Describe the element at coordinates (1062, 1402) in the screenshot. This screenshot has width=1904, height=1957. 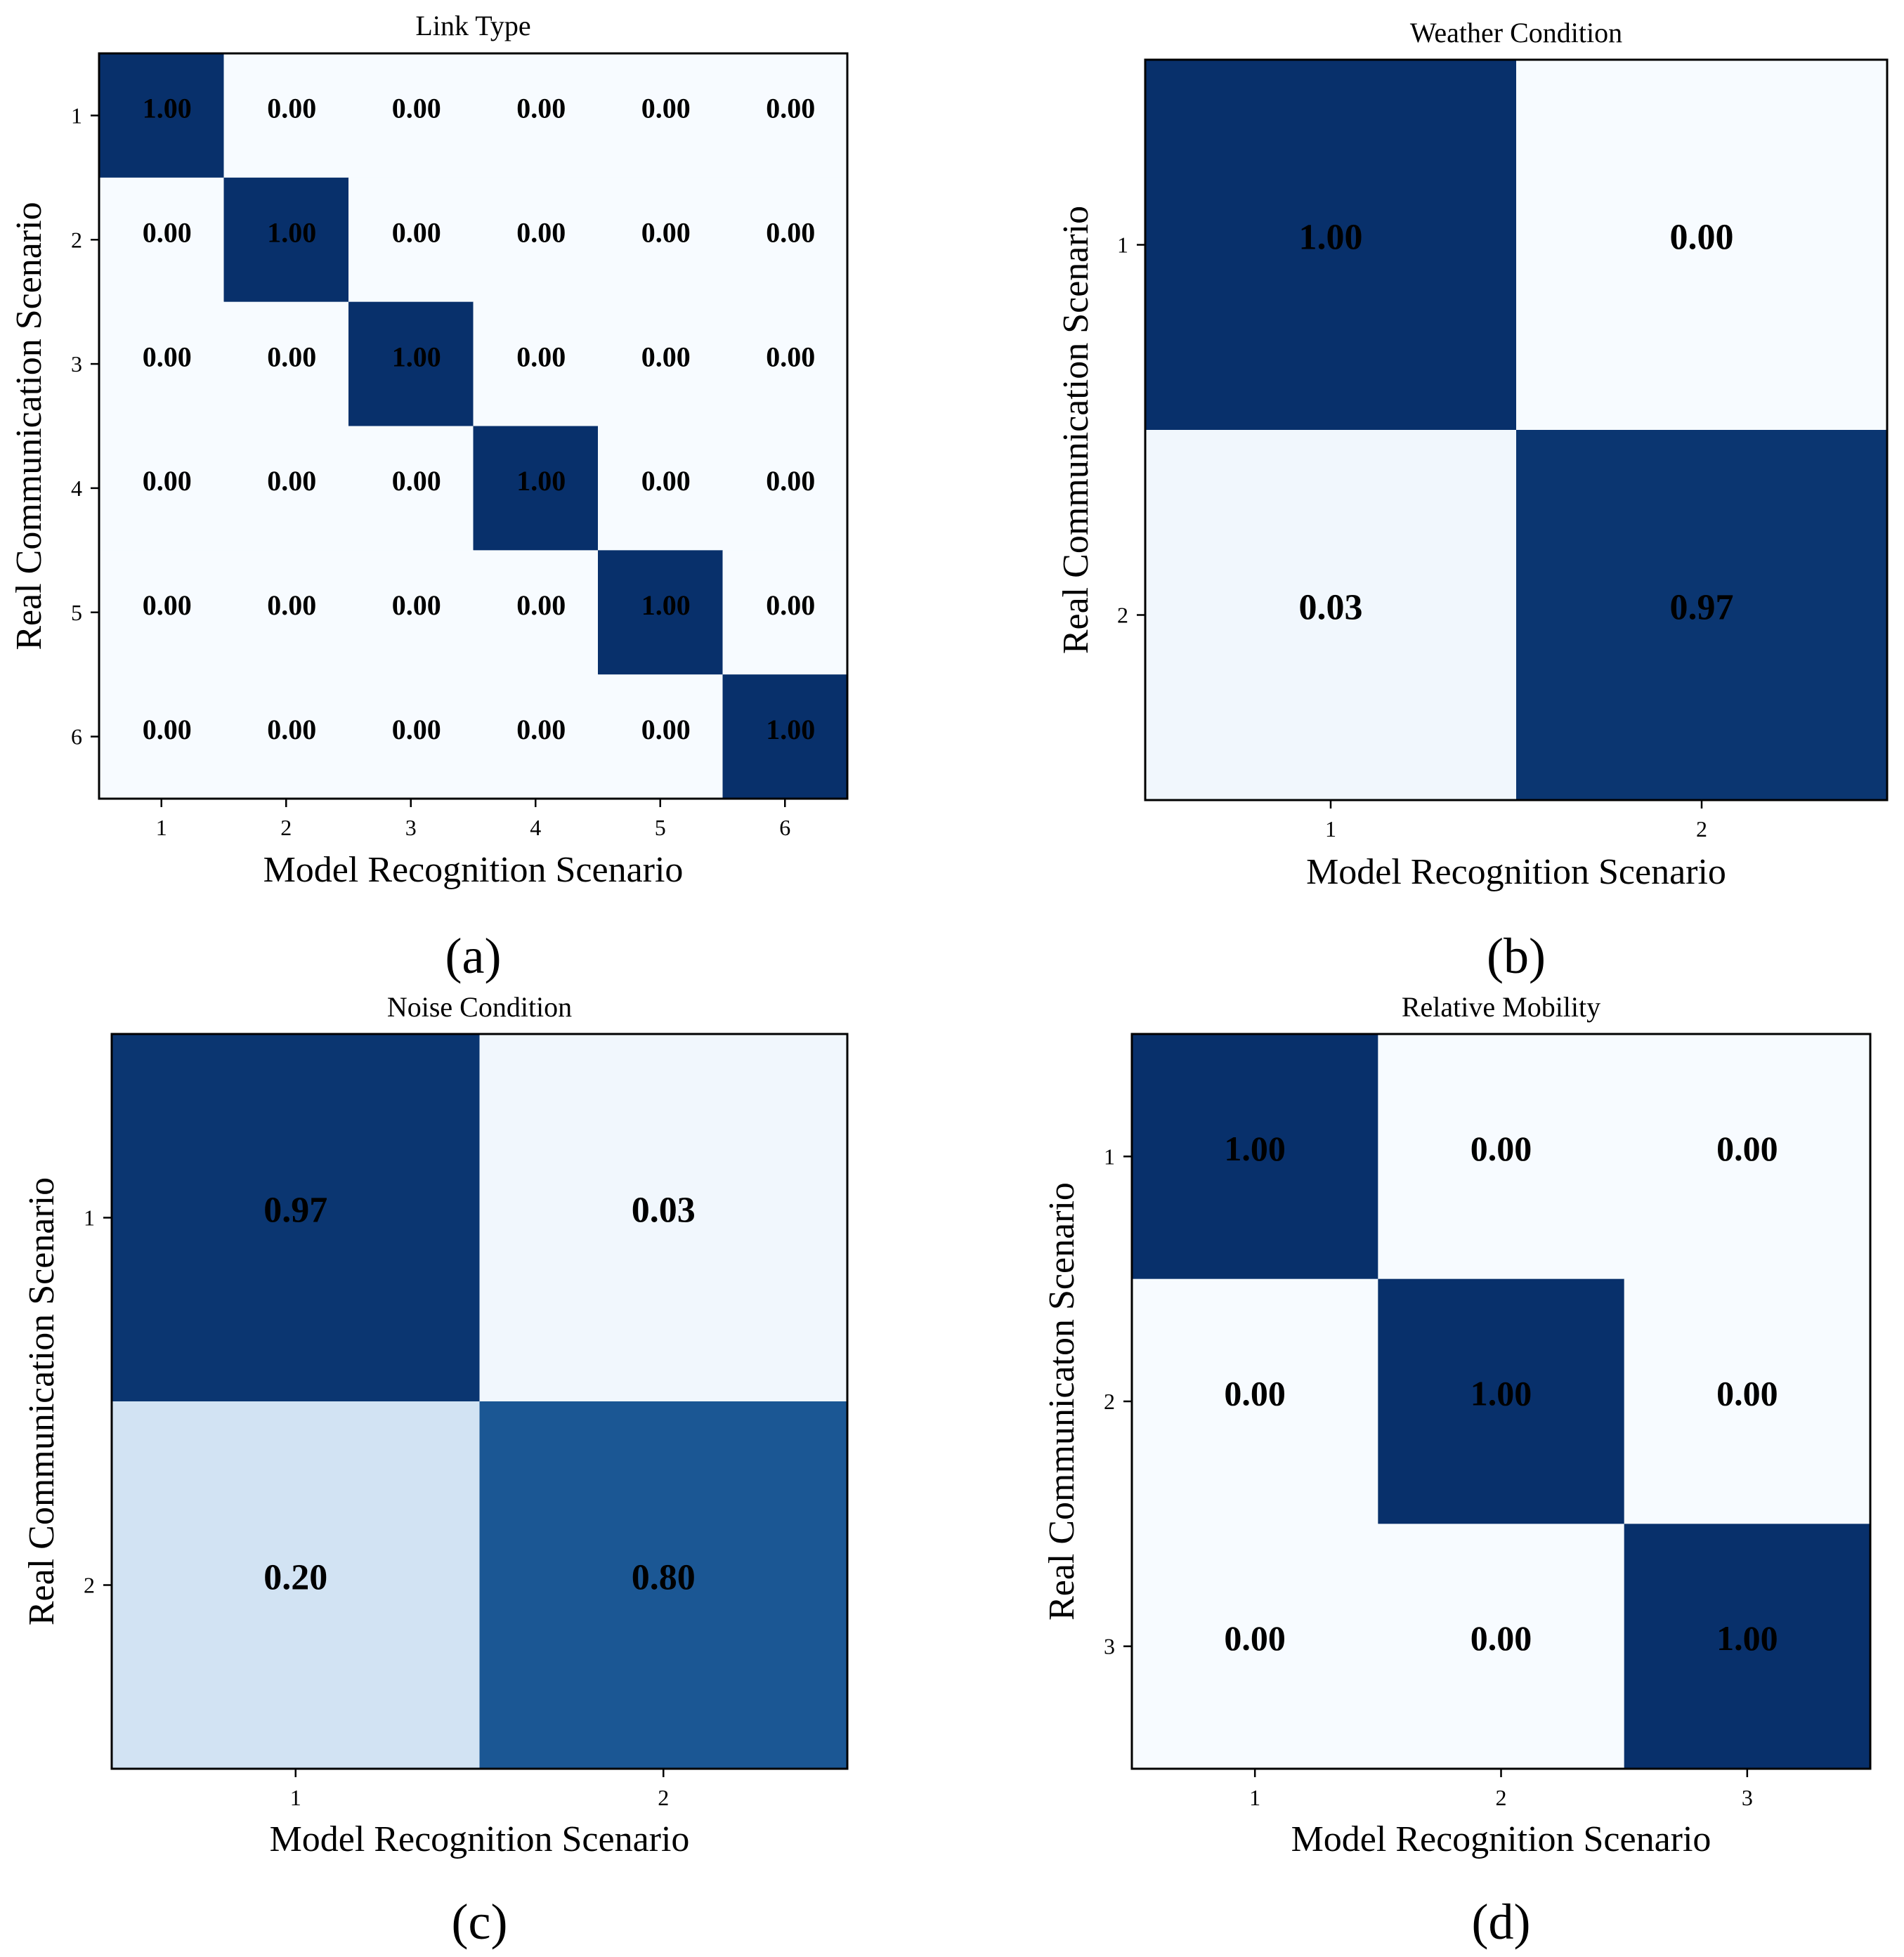
I see `heatmap-d-ylabel: Real Communicaton Scenario` at that location.